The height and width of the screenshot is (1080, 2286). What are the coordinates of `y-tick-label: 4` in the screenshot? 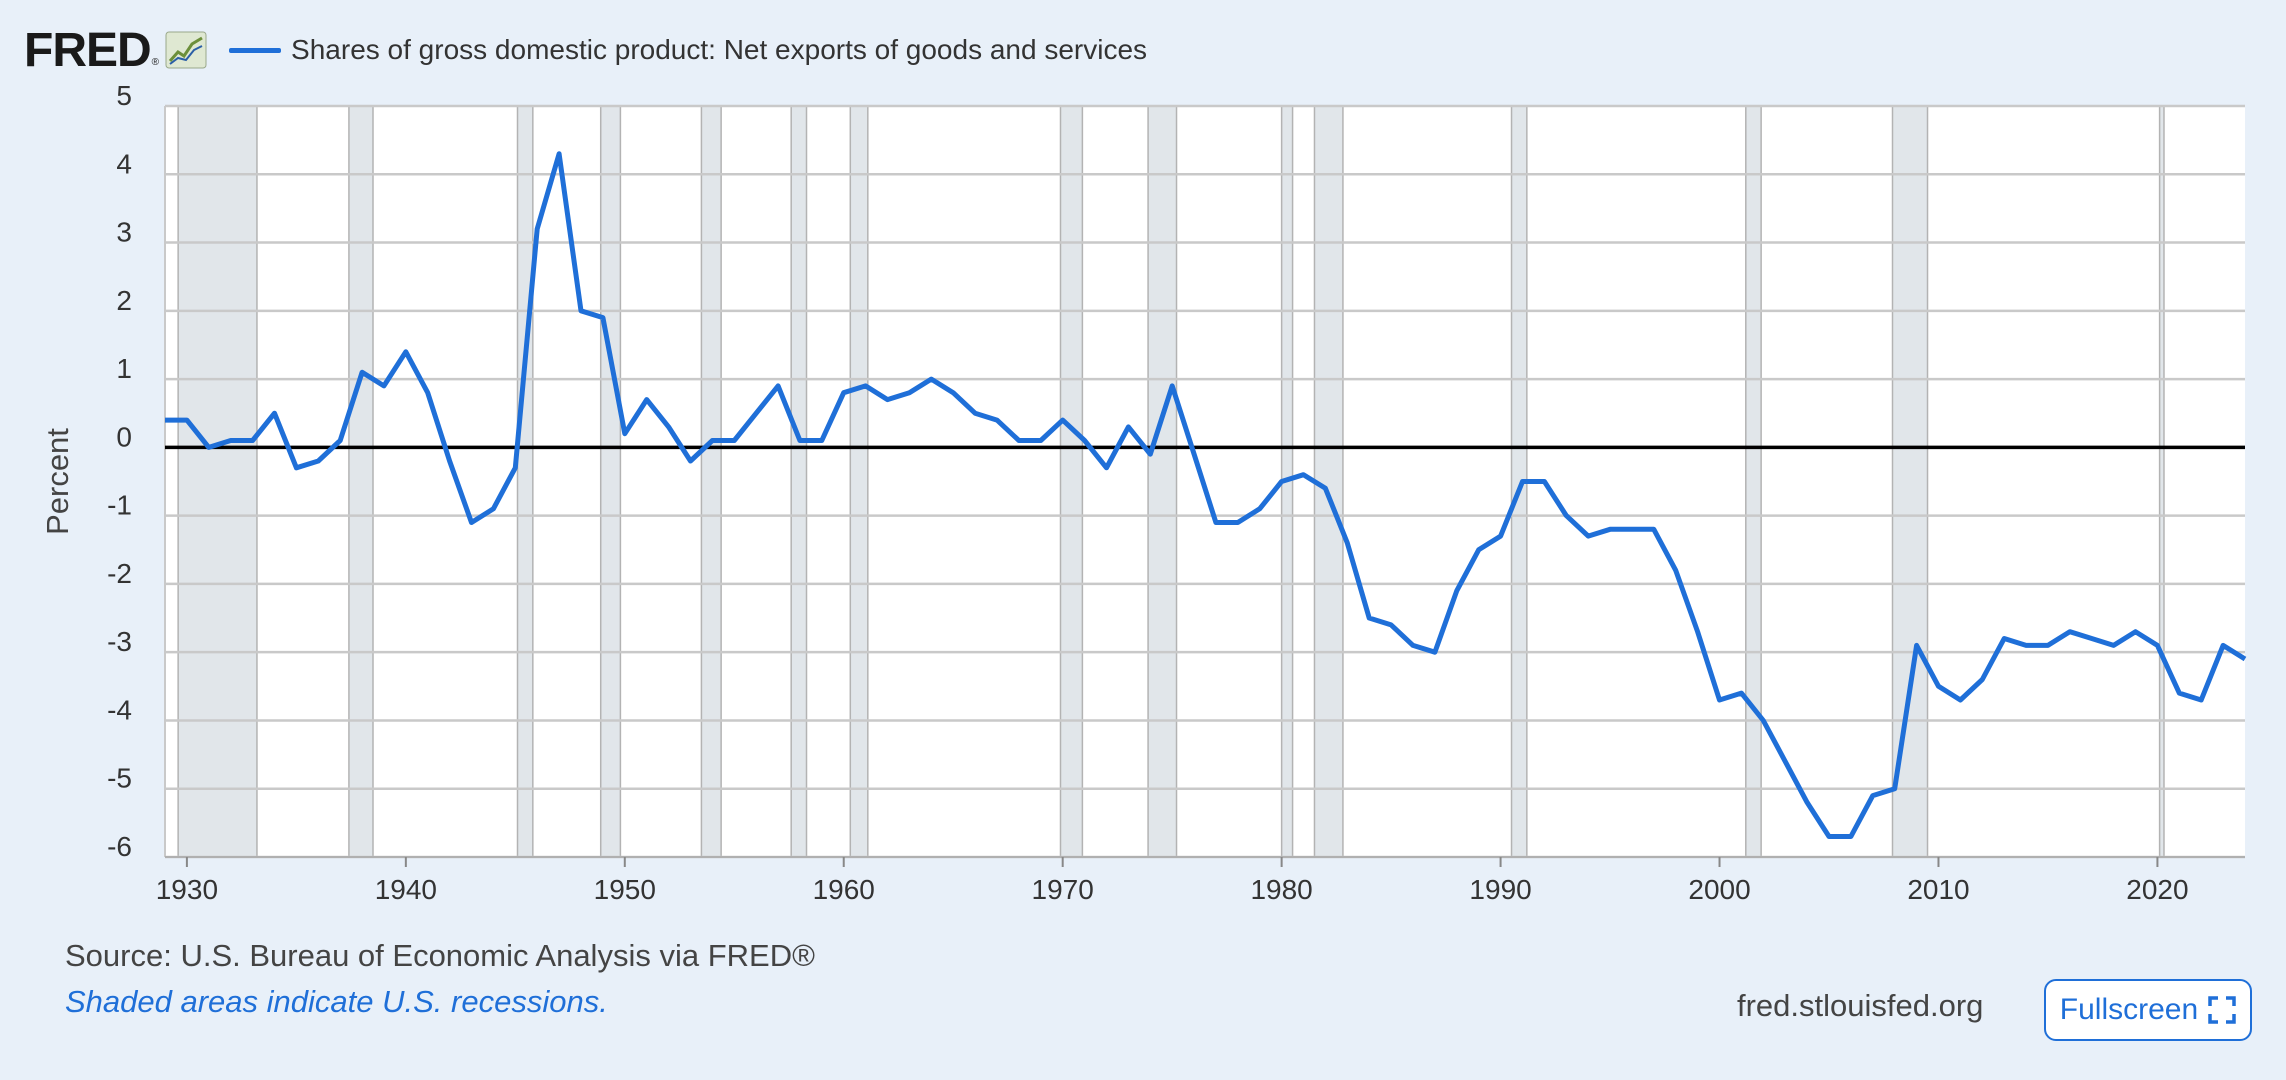 It's located at (124, 163).